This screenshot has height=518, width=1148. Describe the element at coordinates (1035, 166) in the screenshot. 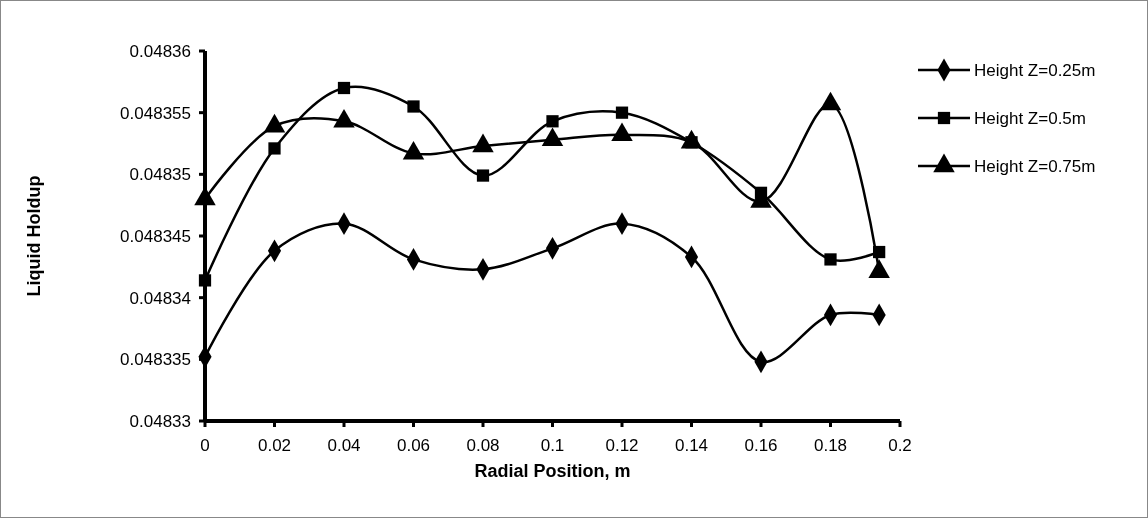

I see `legend-label: Height Z=0.75m` at that location.